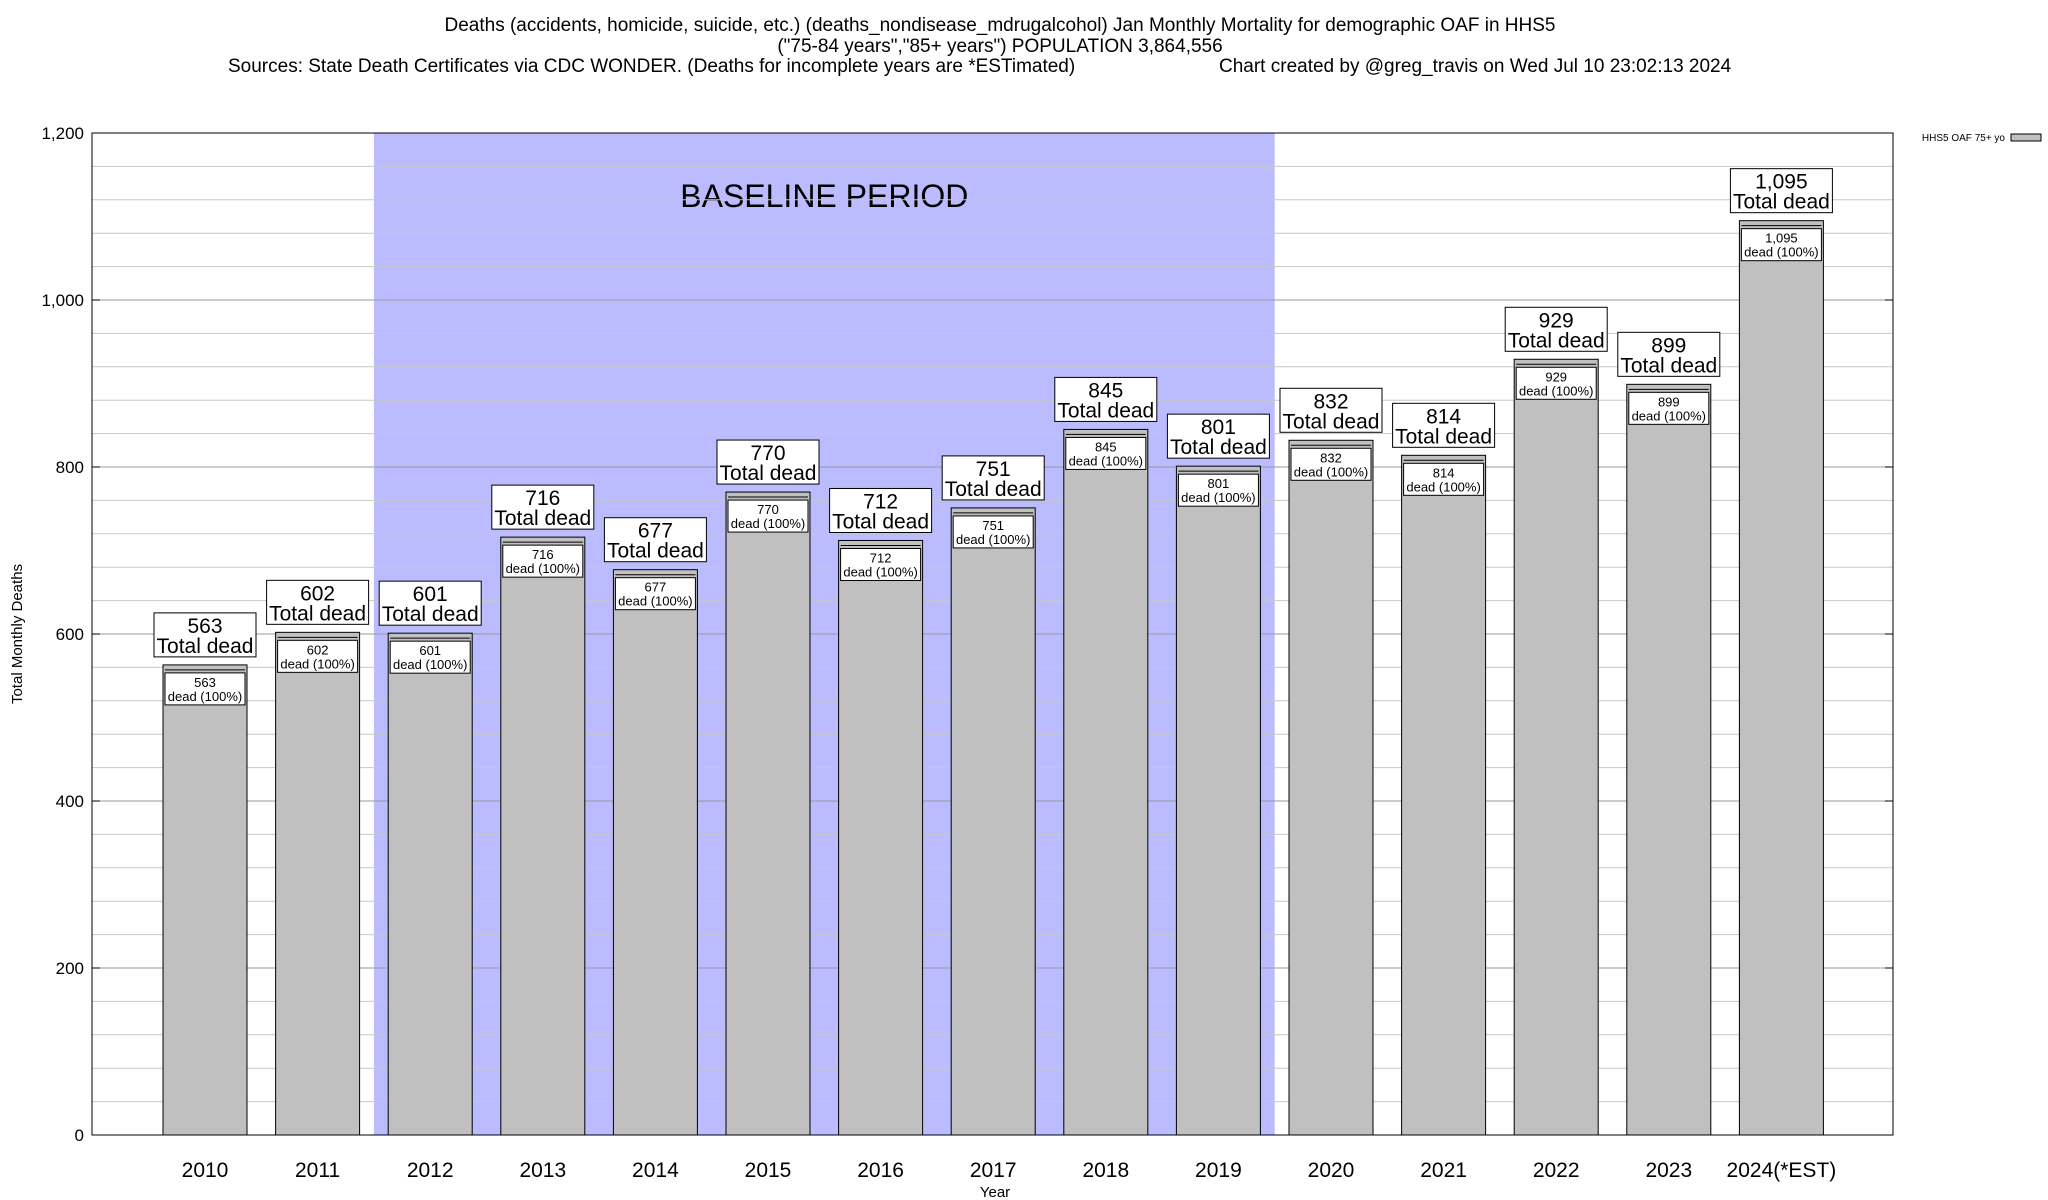  I want to click on total-value-label: 832, so click(1330, 401).